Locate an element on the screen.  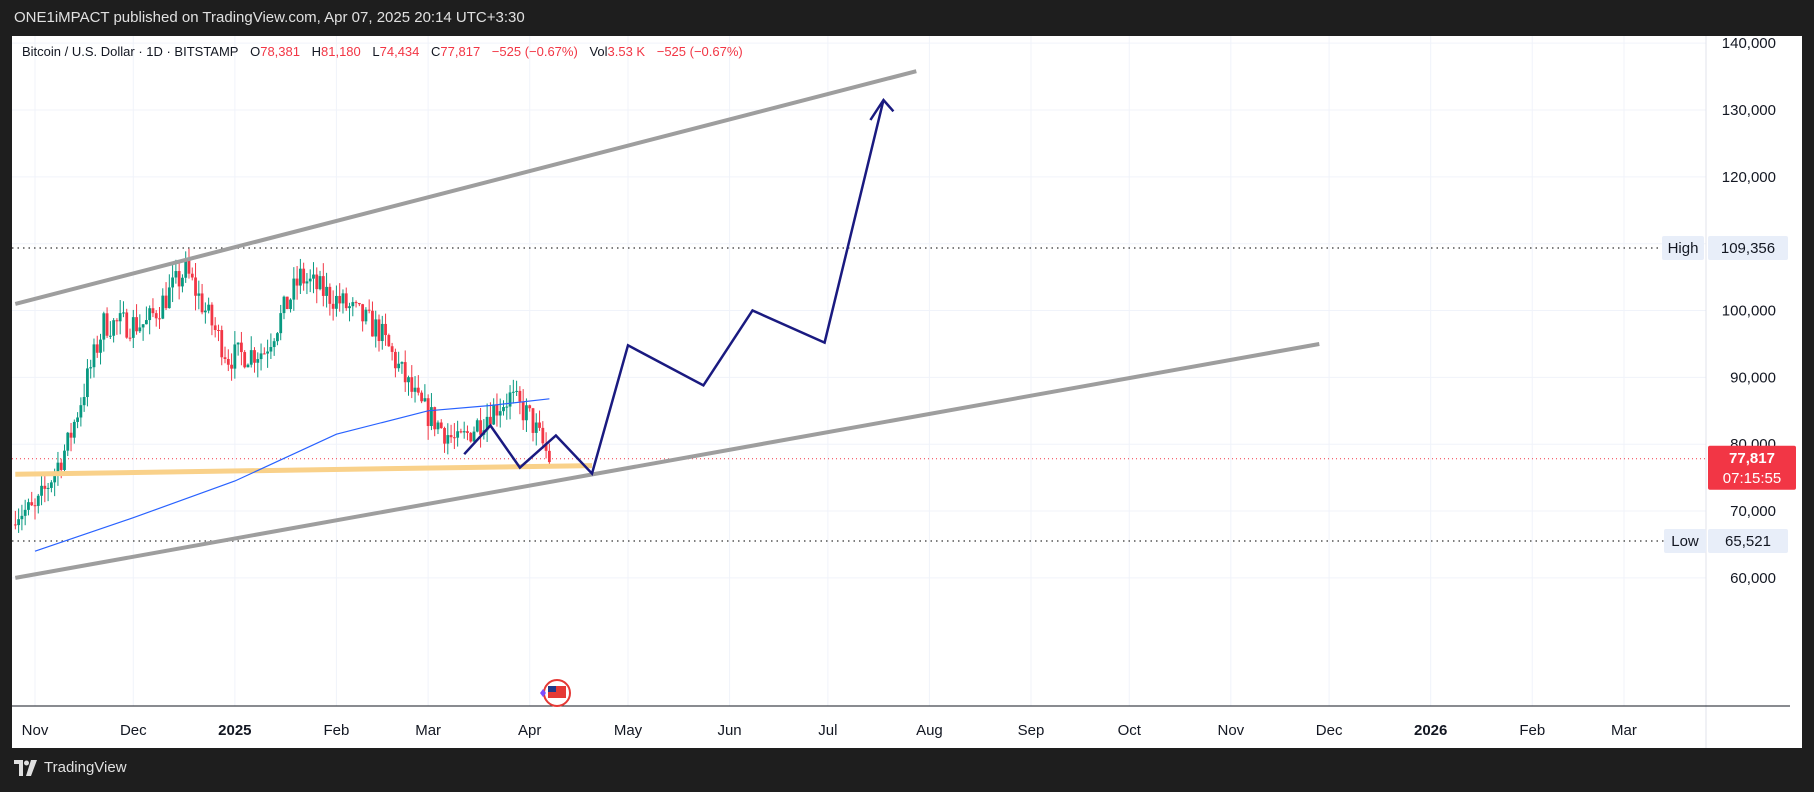
time-tick-label: Jun is located at coordinates (729, 730).